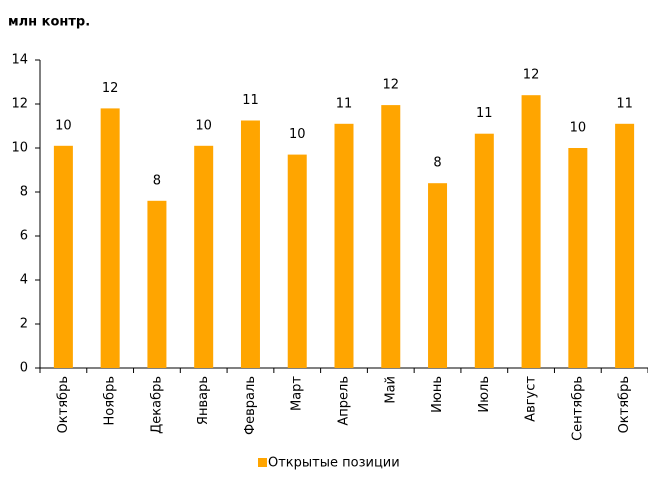 The height and width of the screenshot is (478, 648). What do you see at coordinates (19, 104) in the screenshot?
I see `y-tick-label: 12` at bounding box center [19, 104].